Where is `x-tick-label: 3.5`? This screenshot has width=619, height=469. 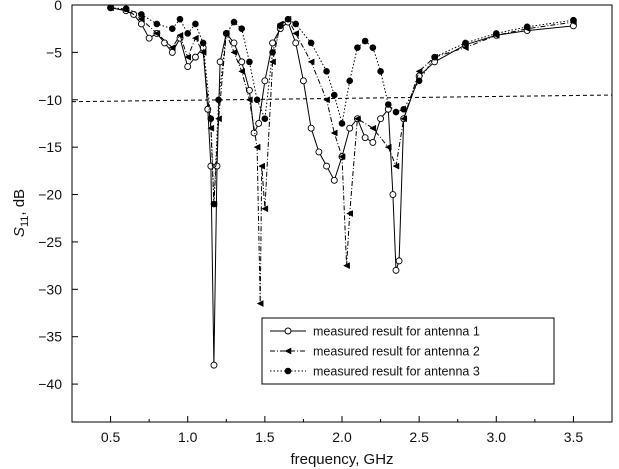
x-tick-label: 3.5 is located at coordinates (574, 437).